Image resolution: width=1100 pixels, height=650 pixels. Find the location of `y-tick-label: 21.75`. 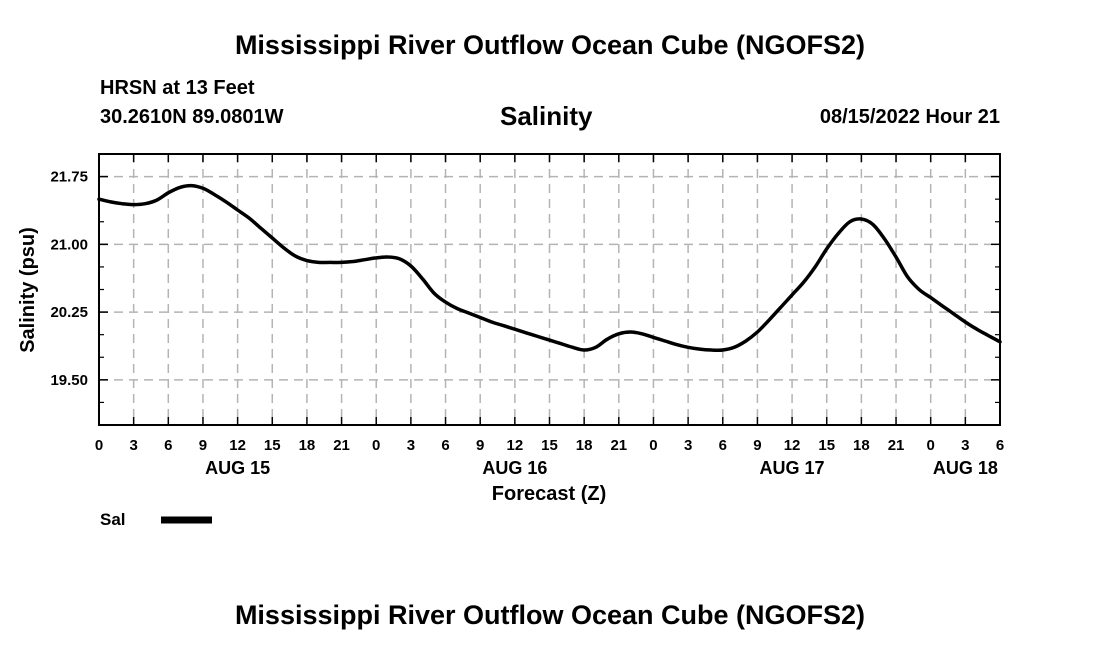

y-tick-label: 21.75 is located at coordinates (69, 177).